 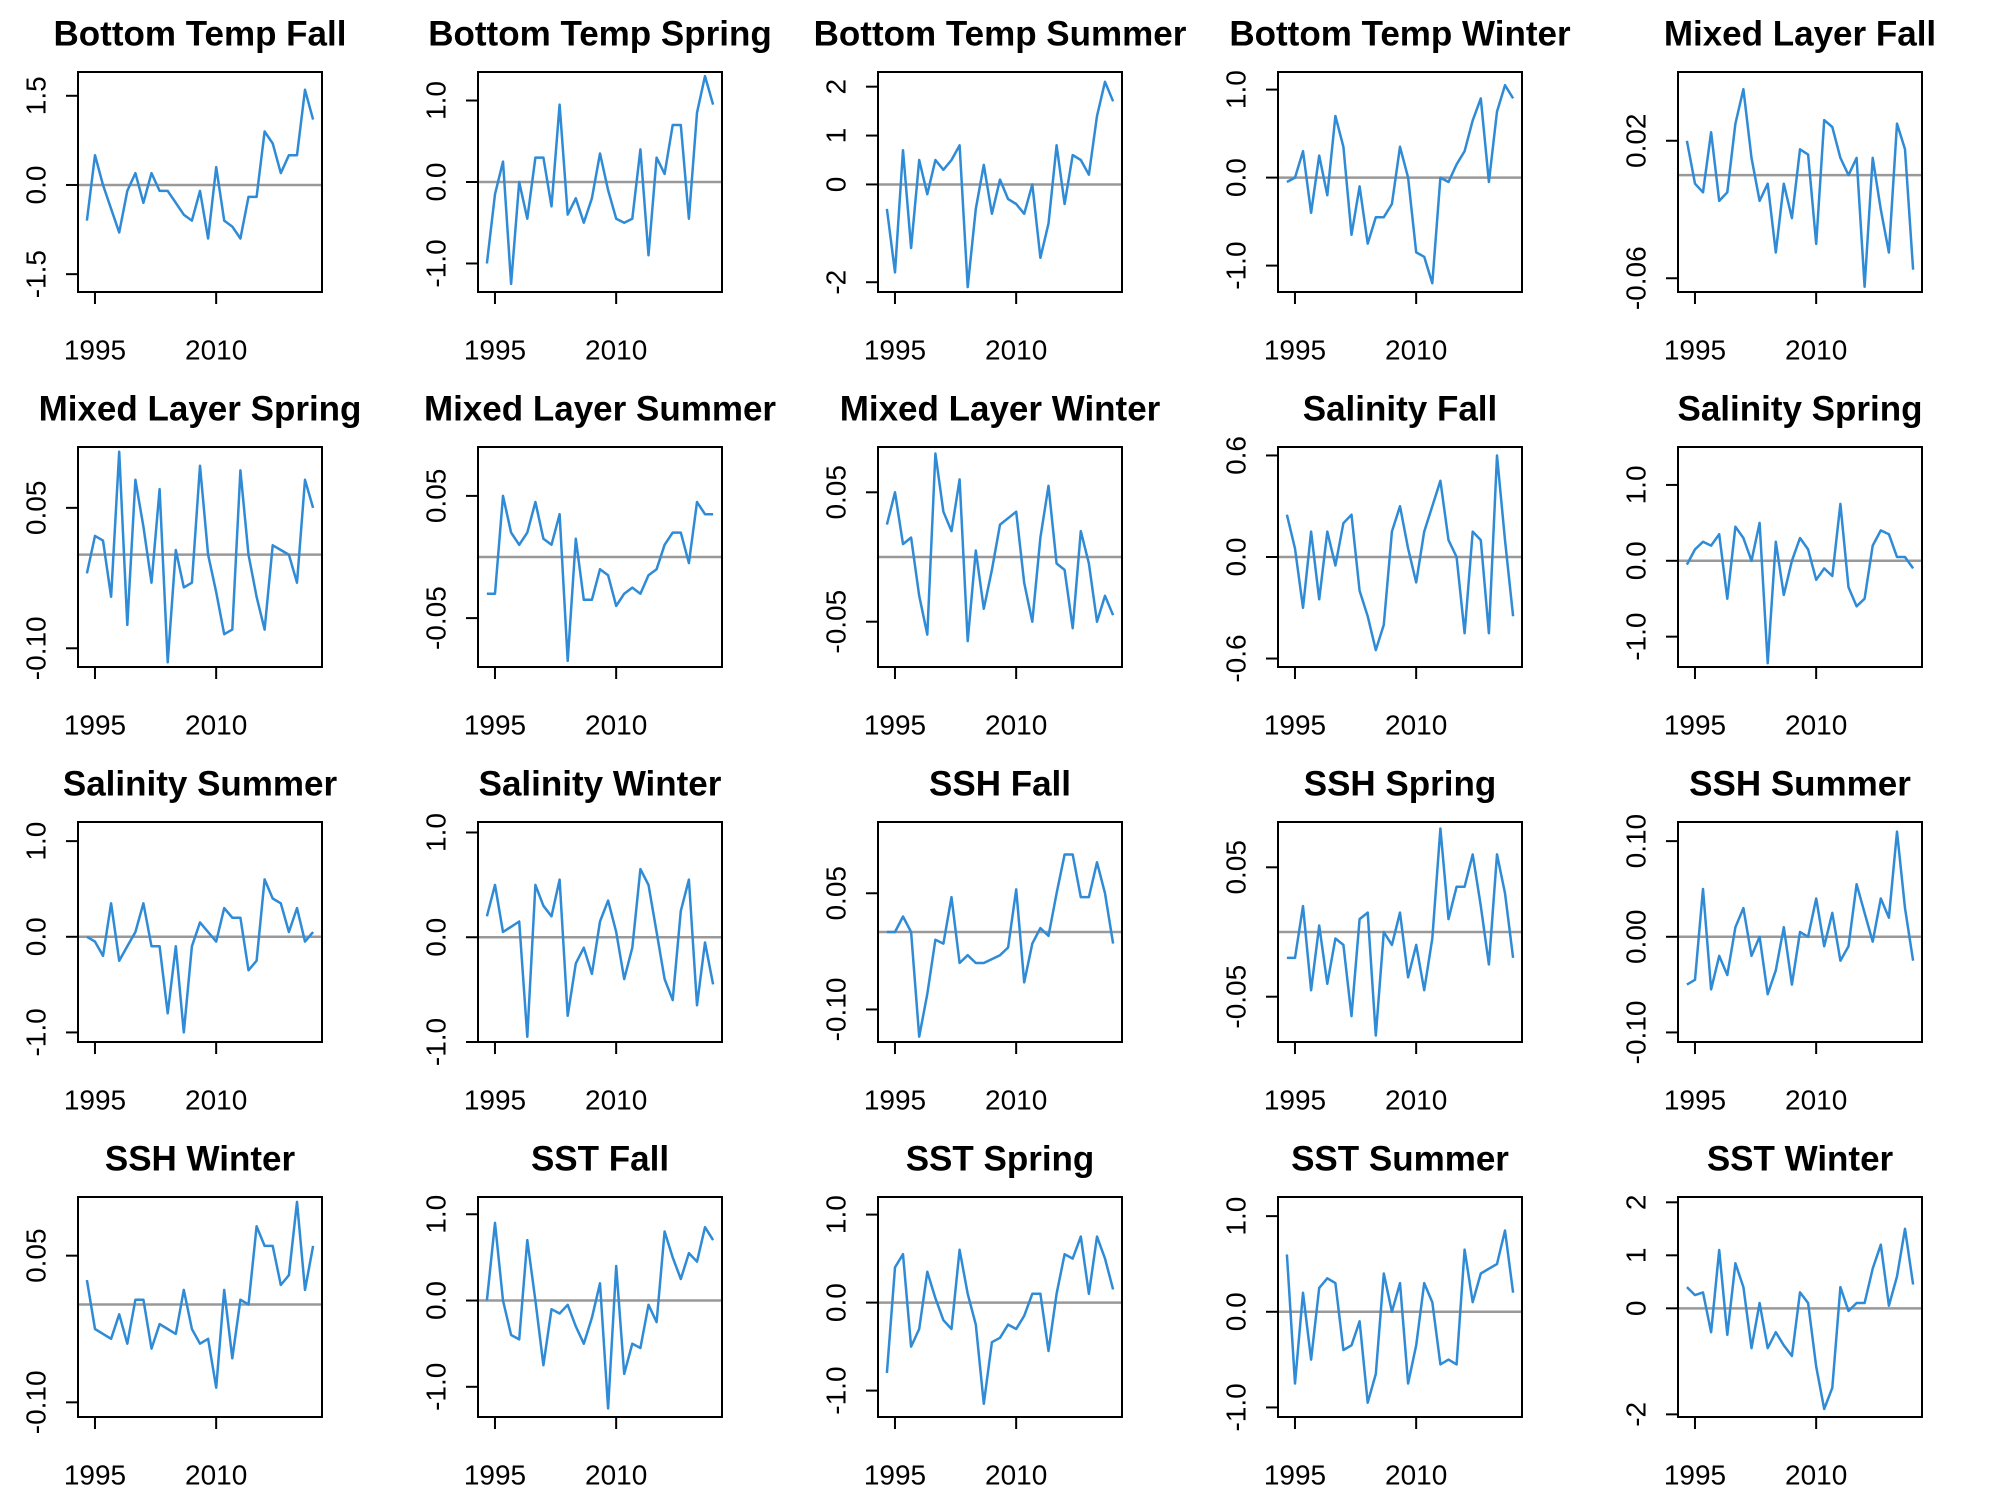 I want to click on y-tick-label: 0, so click(x=835, y=185).